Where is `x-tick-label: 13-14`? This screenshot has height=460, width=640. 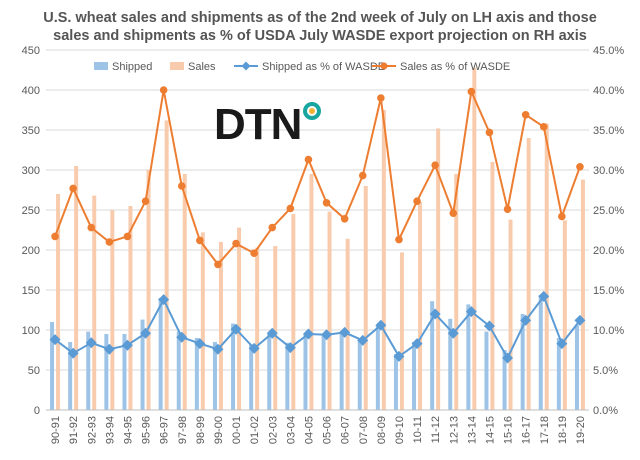 x-tick-label: 13-14 is located at coordinates (472, 430).